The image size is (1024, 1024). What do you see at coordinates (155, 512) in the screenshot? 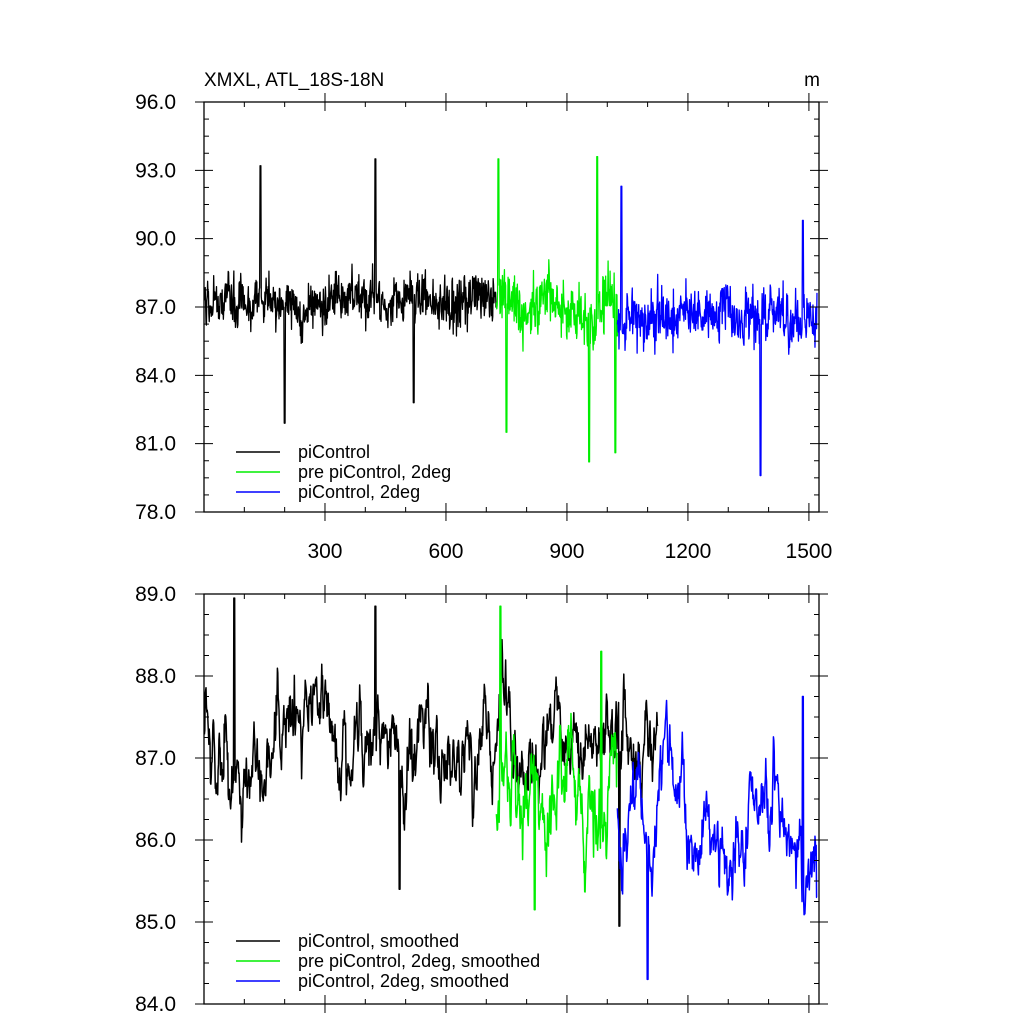
I see `y-tick-label: 78.0` at bounding box center [155, 512].